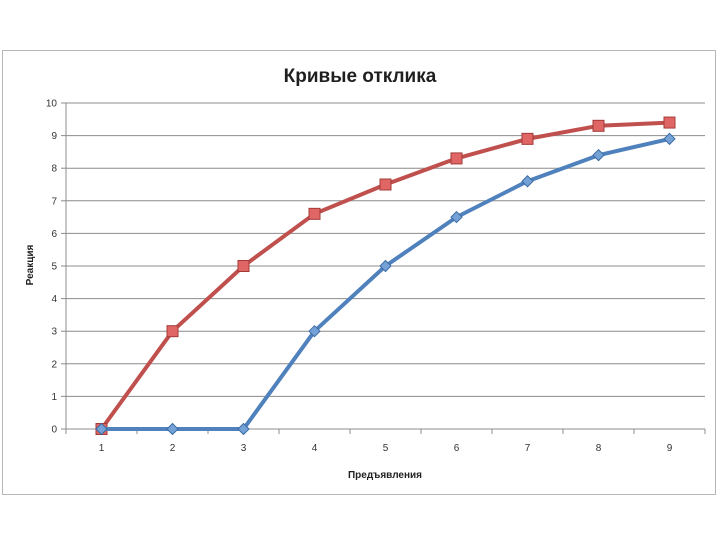 This screenshot has width=720, height=540. Describe the element at coordinates (54, 364) in the screenshot. I see `y-tick-label: 2` at that location.